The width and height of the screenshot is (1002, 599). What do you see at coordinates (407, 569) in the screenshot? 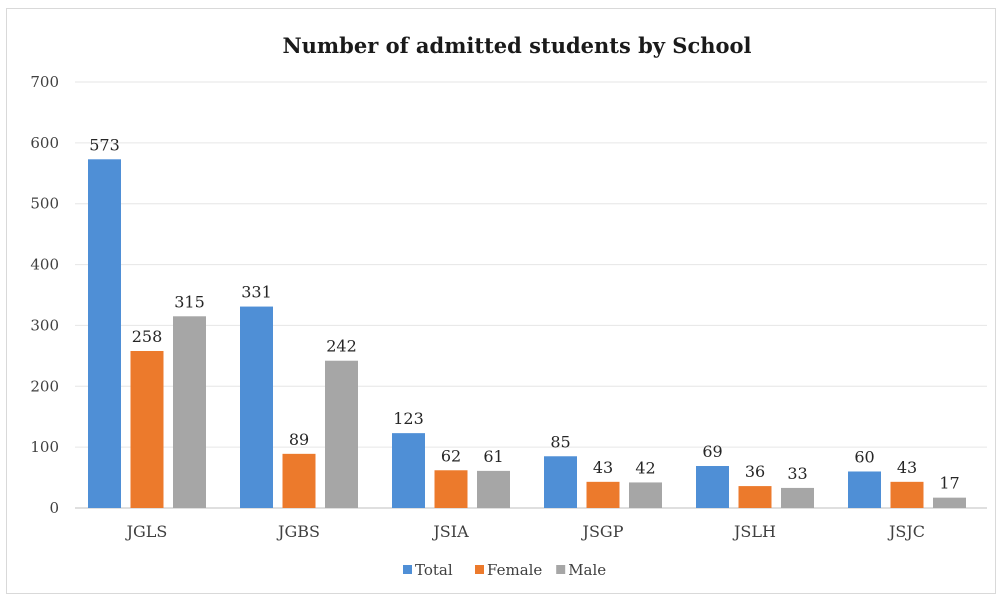
I see `legend-swatch-total` at bounding box center [407, 569].